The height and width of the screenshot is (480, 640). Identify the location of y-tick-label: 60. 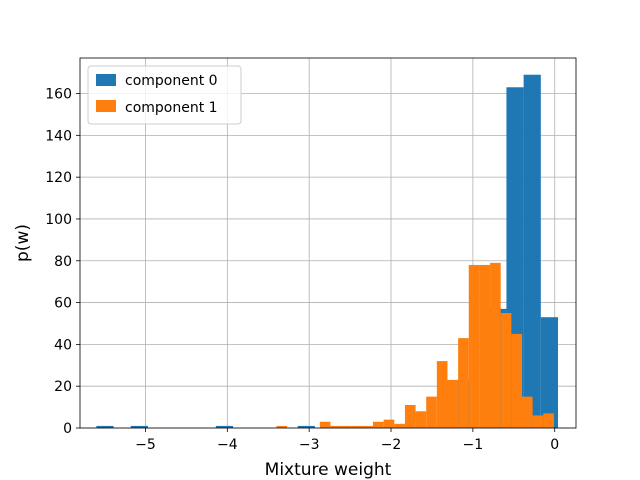
(63, 304).